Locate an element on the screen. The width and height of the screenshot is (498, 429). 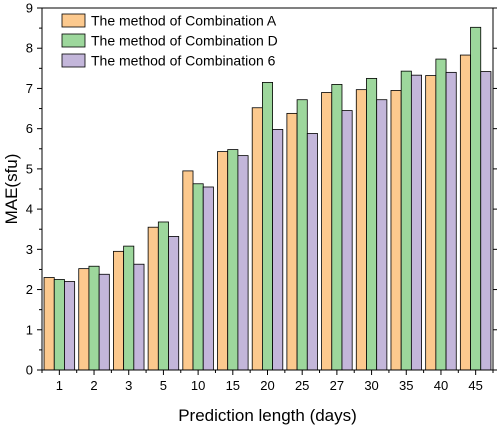
x-tick-label: 5 is located at coordinates (163, 385).